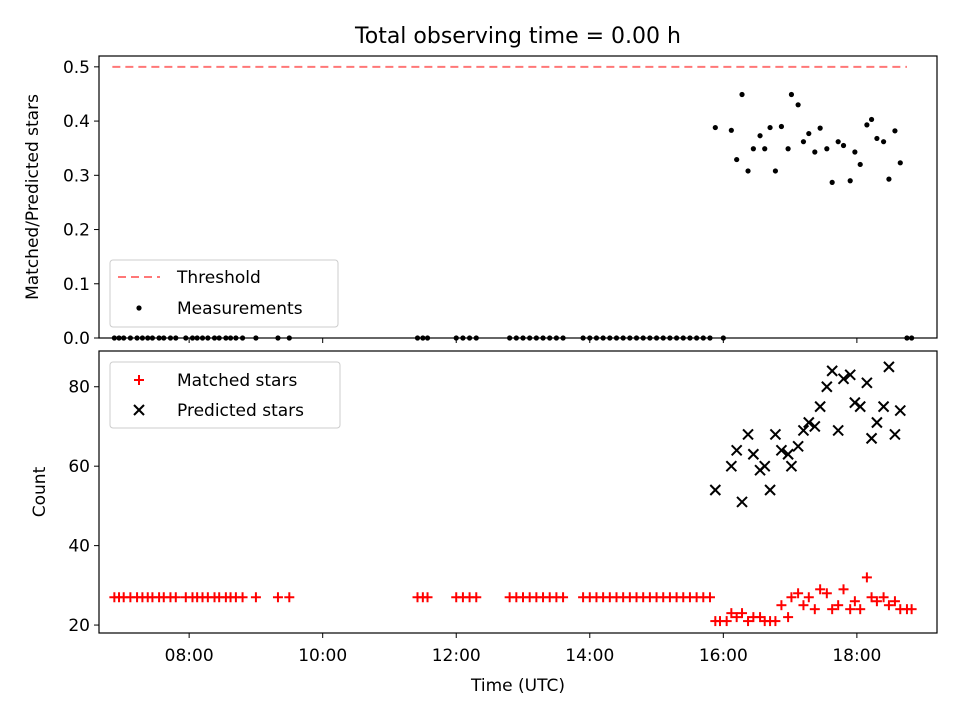 Image resolution: width=960 pixels, height=720 pixels. I want to click on ratio-ytick-label: 0.1, so click(76, 285).